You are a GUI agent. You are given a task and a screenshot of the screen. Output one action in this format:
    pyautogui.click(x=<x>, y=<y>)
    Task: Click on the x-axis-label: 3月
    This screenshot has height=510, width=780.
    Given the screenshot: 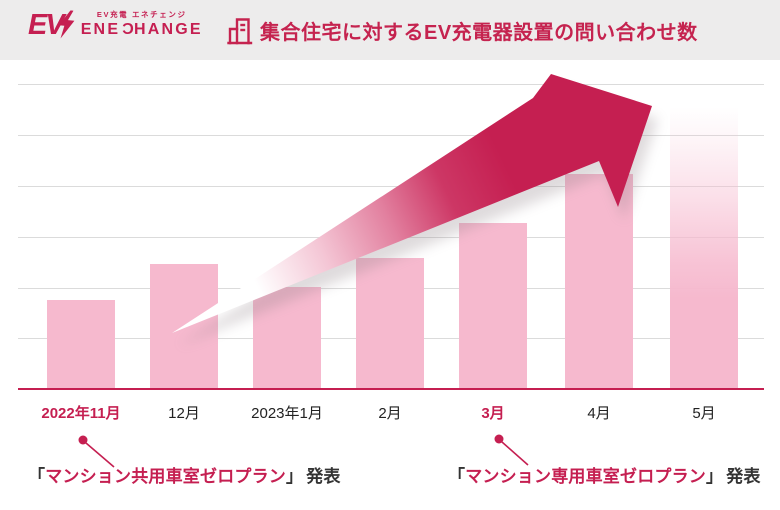 What is the action you would take?
    pyautogui.click(x=493, y=413)
    